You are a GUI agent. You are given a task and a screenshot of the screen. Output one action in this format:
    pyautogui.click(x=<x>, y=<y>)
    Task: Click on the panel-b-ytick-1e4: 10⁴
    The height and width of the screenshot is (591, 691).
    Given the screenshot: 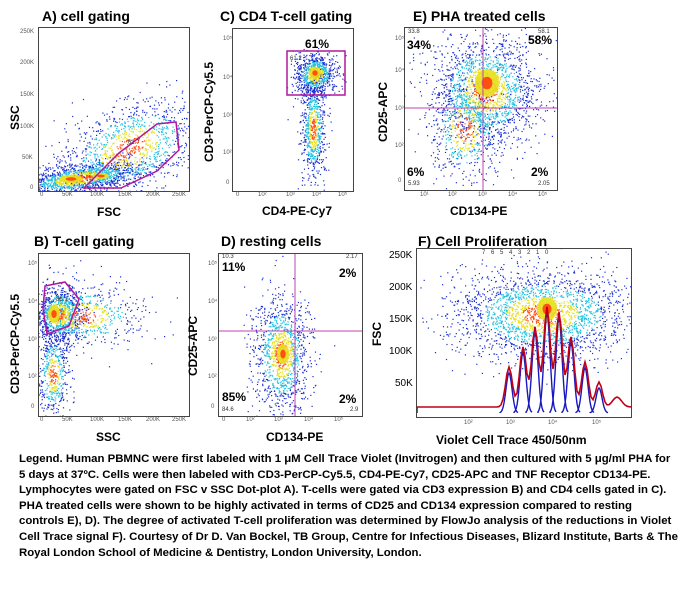 What is the action you would take?
    pyautogui.click(x=33, y=302)
    